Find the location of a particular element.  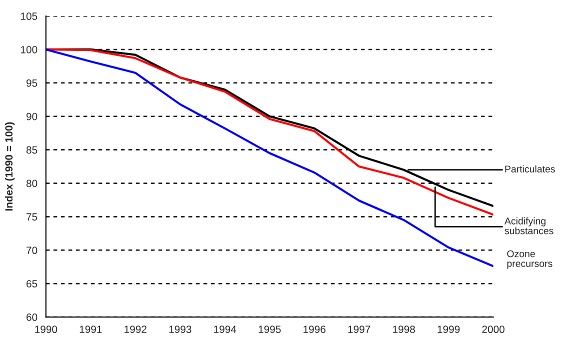

annotation: Ozone precursors is located at coordinates (529, 259).